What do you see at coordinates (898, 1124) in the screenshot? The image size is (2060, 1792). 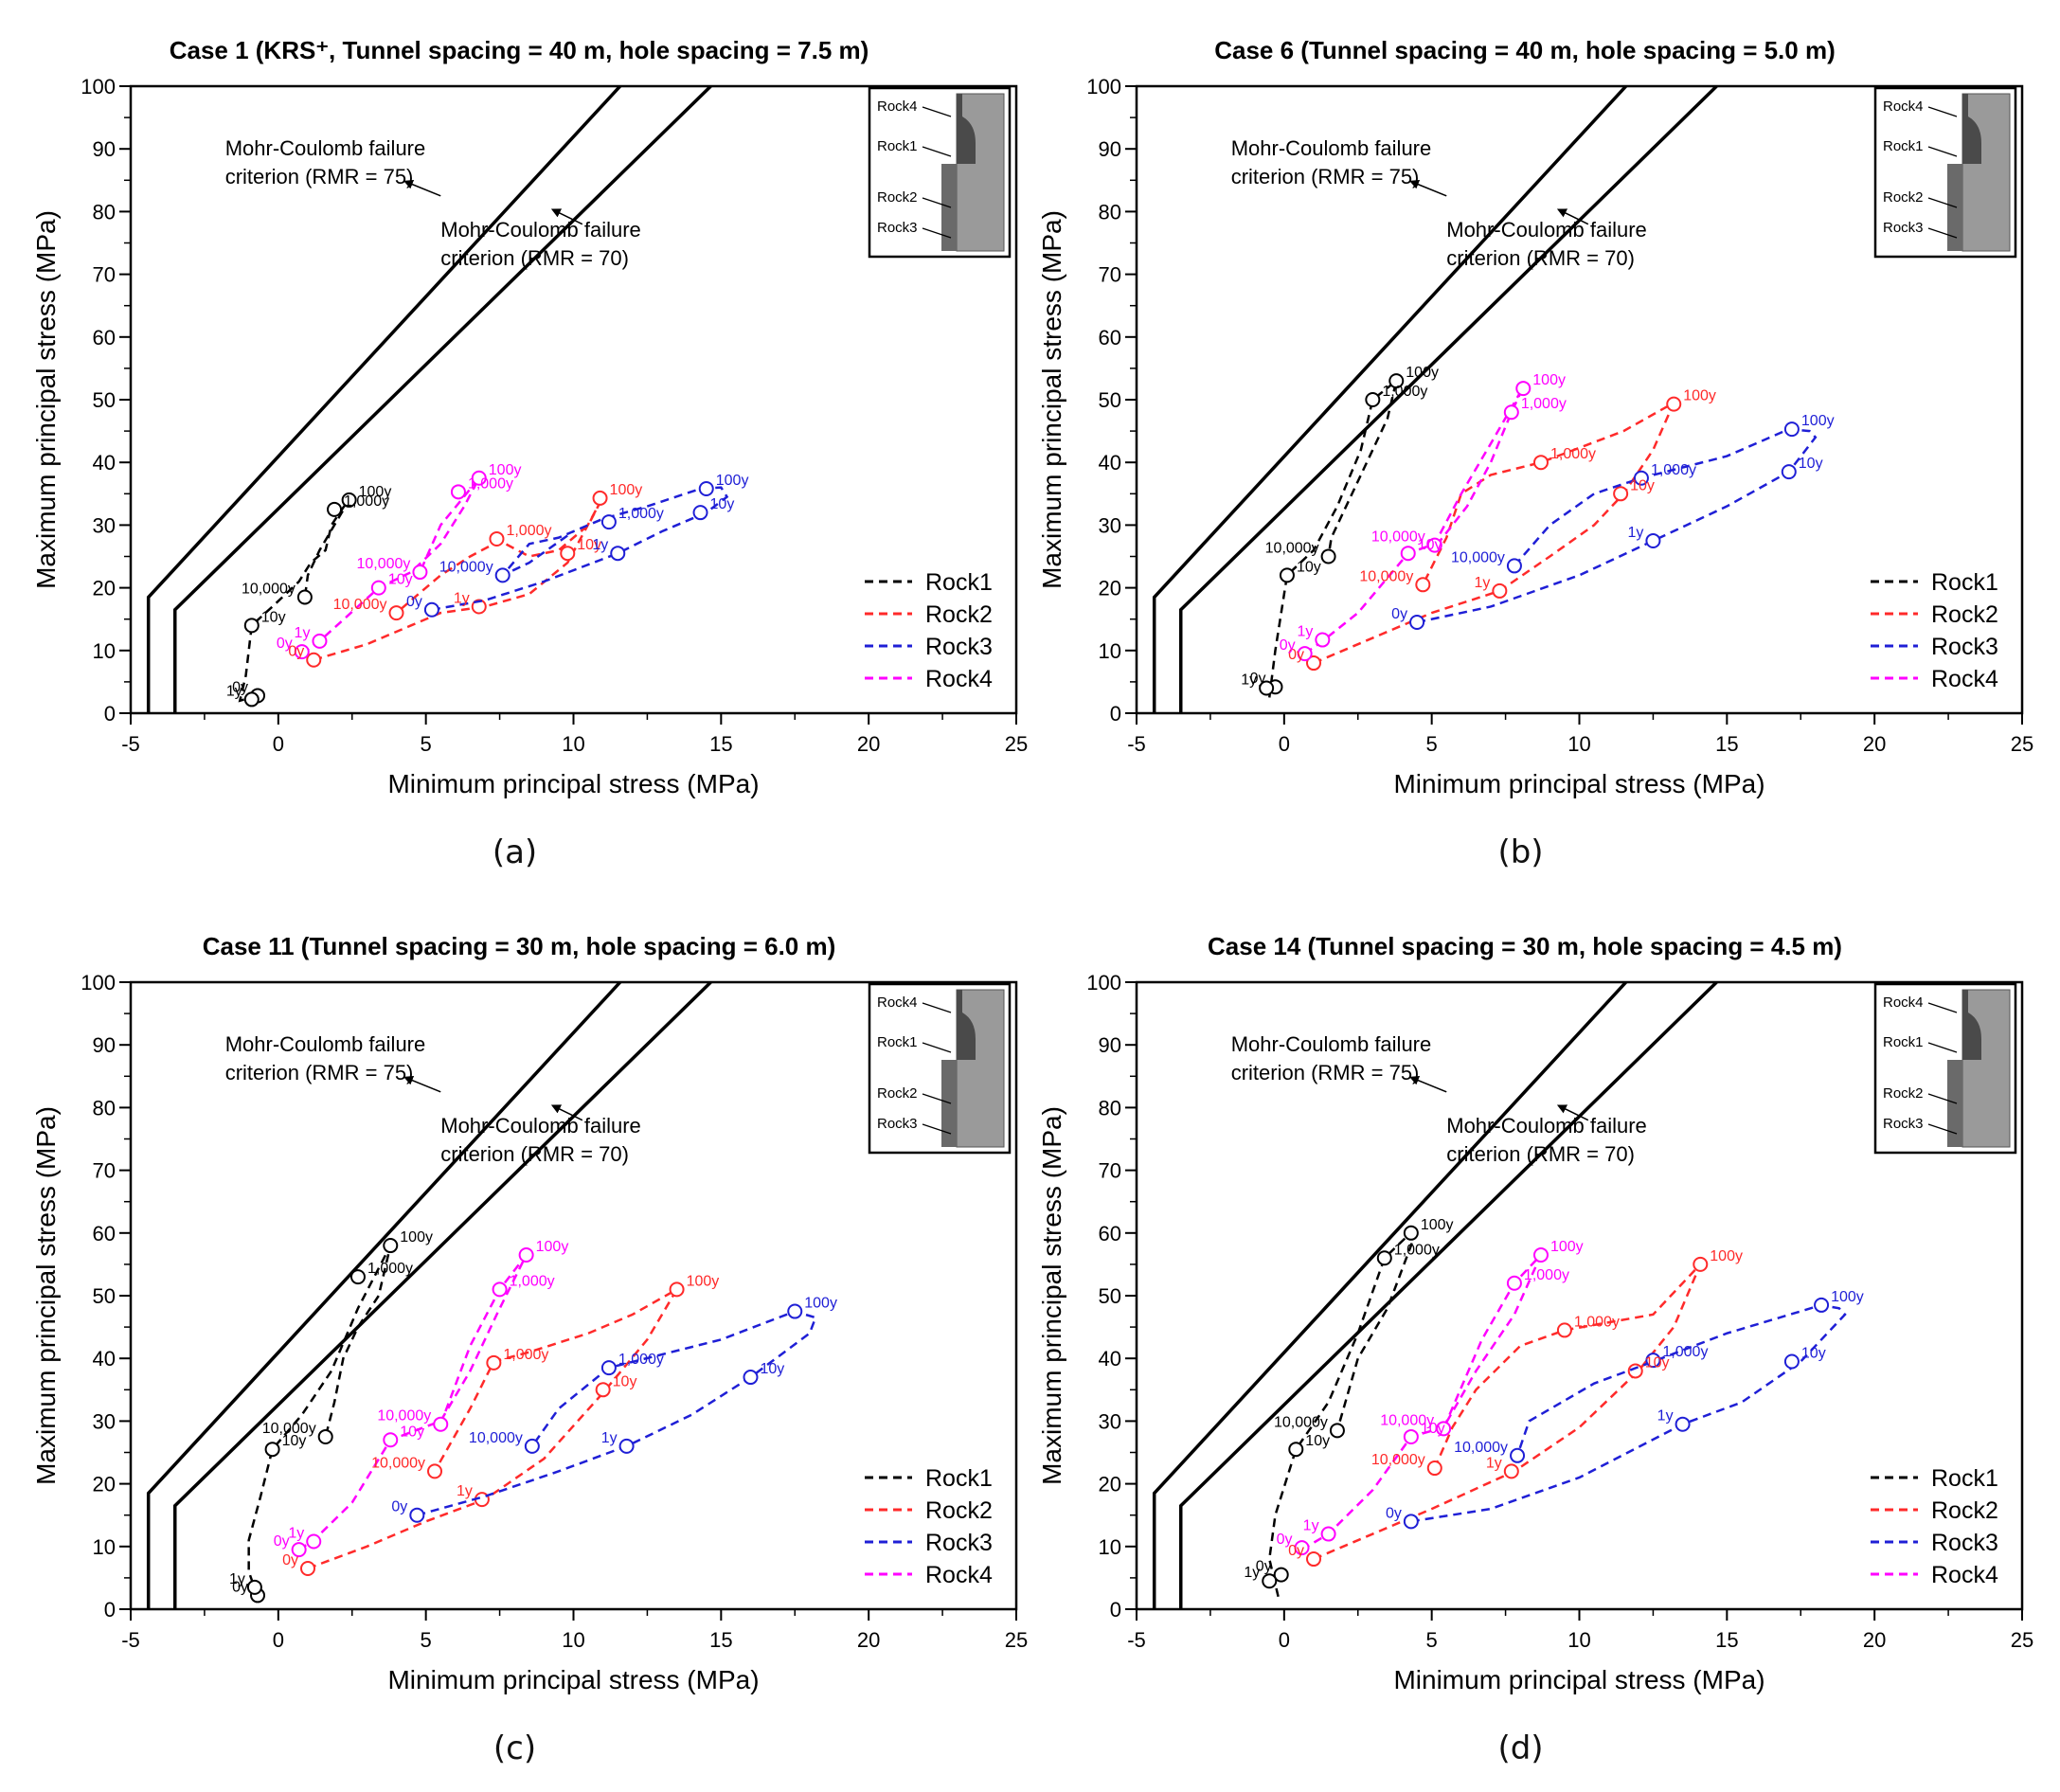 I see `inset-label: Rock3` at bounding box center [898, 1124].